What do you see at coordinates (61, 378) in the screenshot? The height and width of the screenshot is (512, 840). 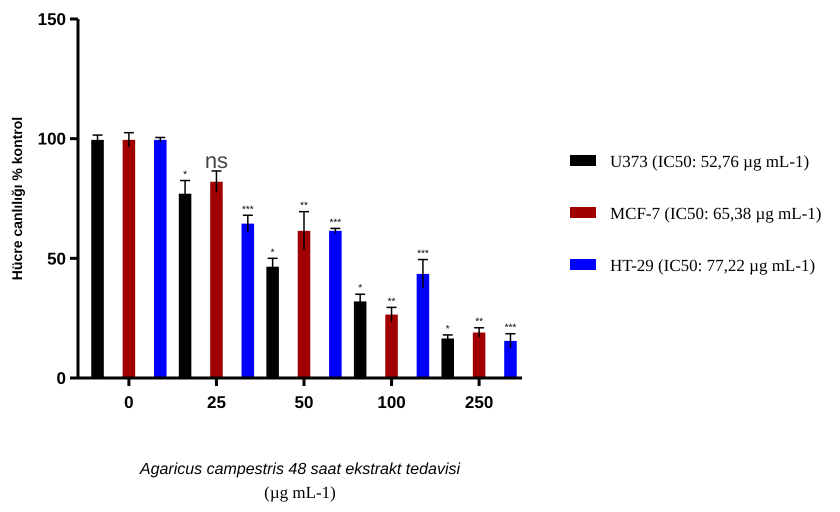 I see `y-tick-label: 0` at bounding box center [61, 378].